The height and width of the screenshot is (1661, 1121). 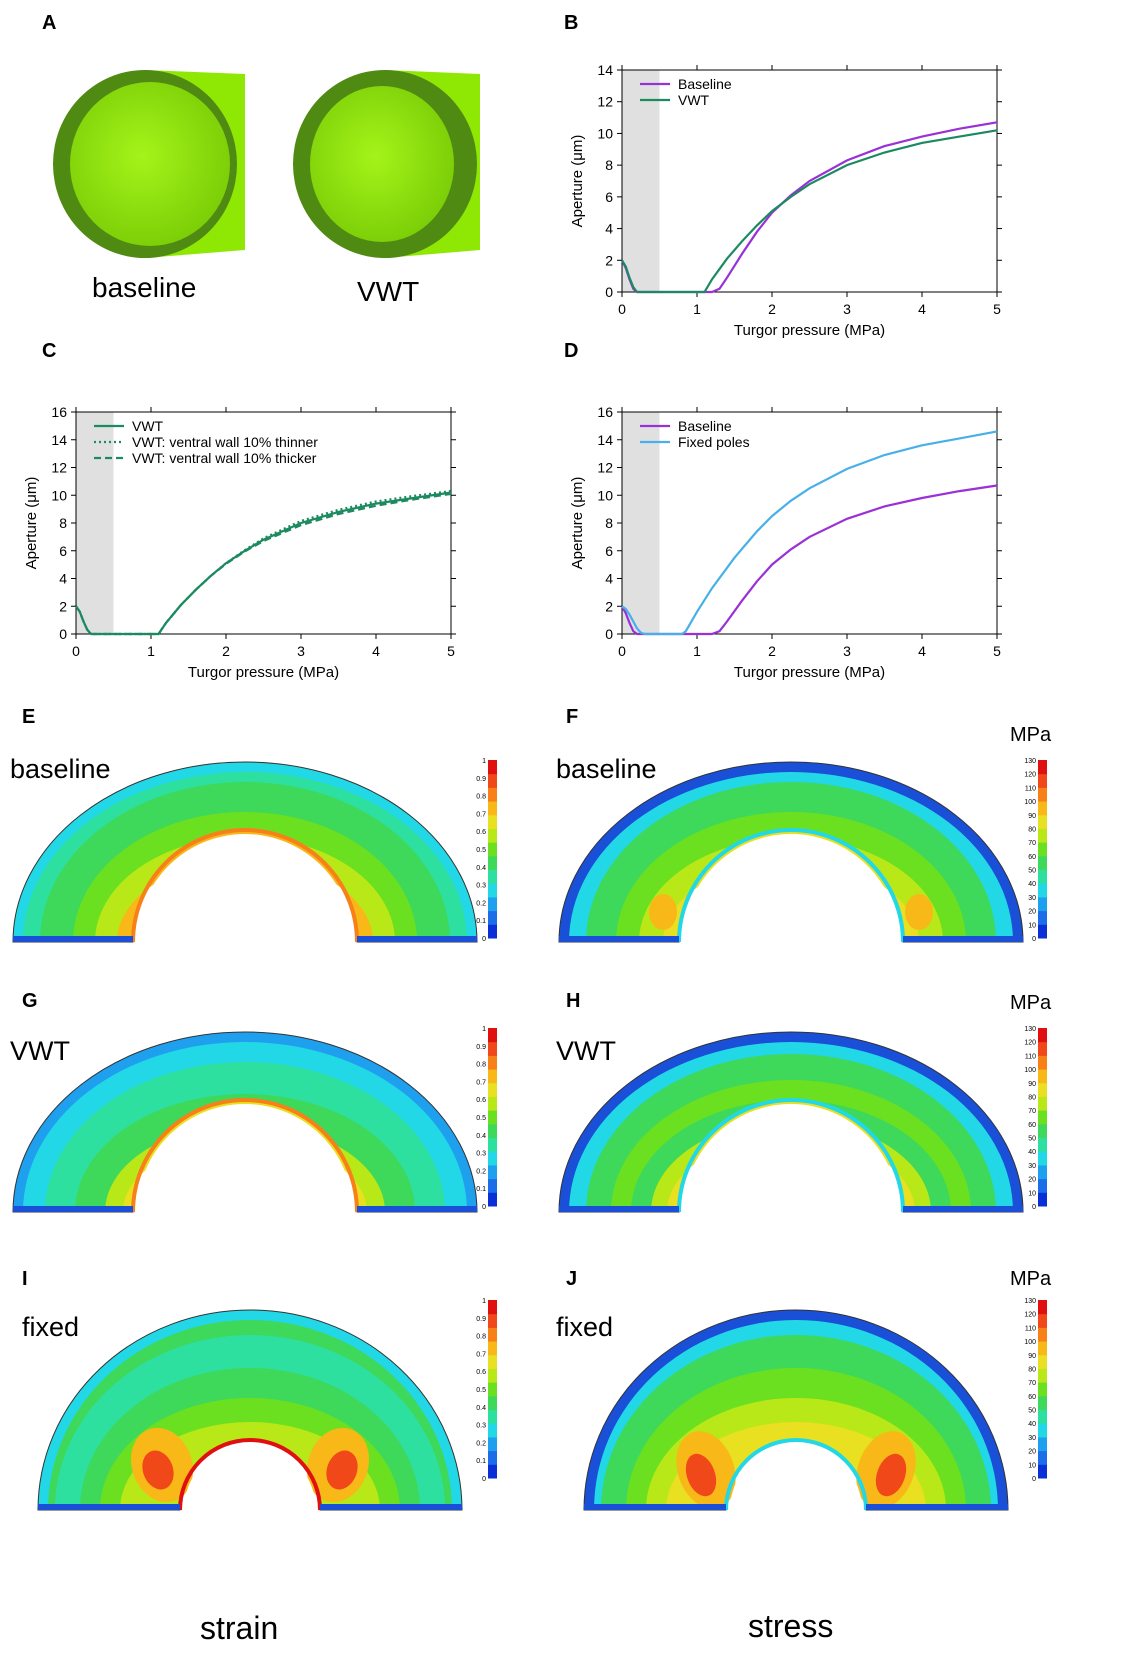 What do you see at coordinates (250, 1410) in the screenshot?
I see `strain-map-fixed` at bounding box center [250, 1410].